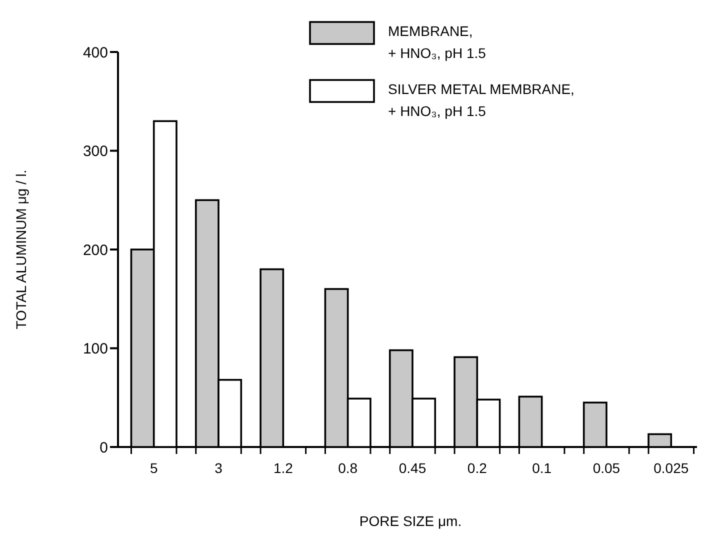 The height and width of the screenshot is (544, 703). What do you see at coordinates (95, 250) in the screenshot?
I see `y-tick-label: 200` at bounding box center [95, 250].